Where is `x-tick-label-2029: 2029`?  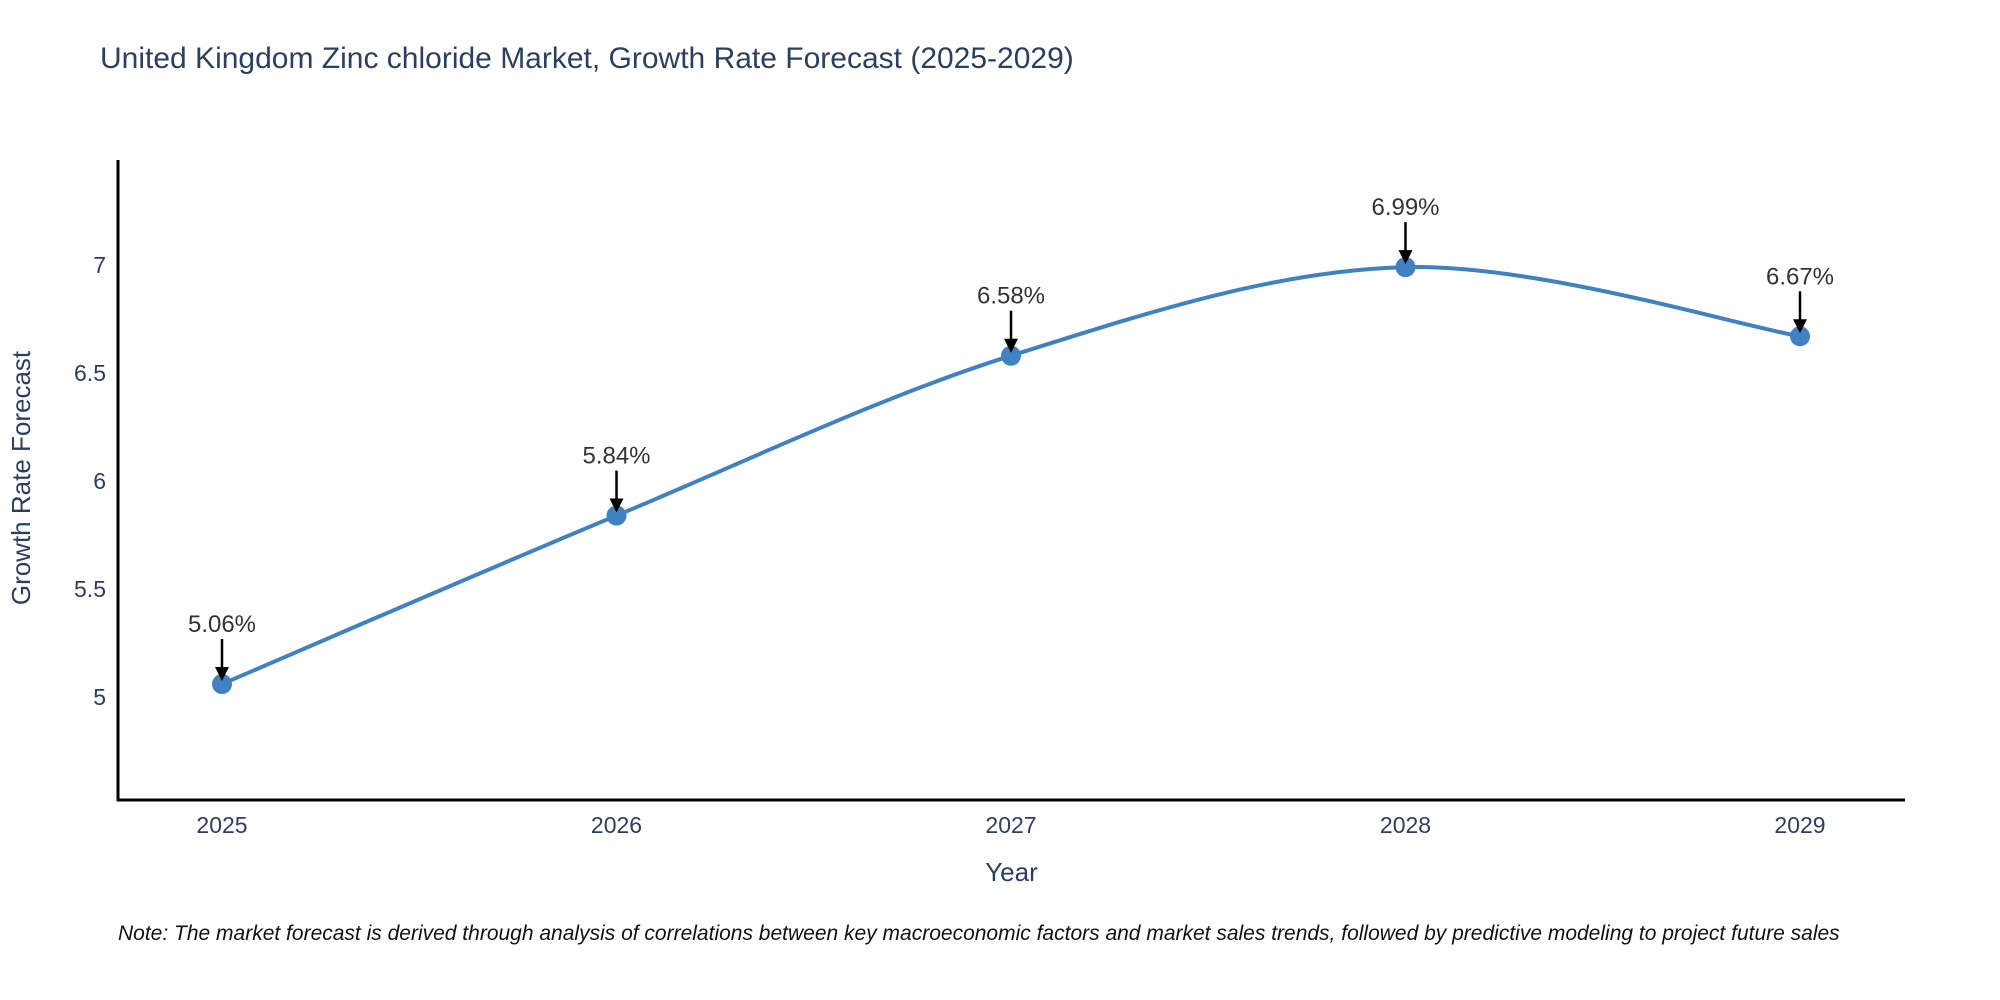 x-tick-label-2029: 2029 is located at coordinates (1799, 825).